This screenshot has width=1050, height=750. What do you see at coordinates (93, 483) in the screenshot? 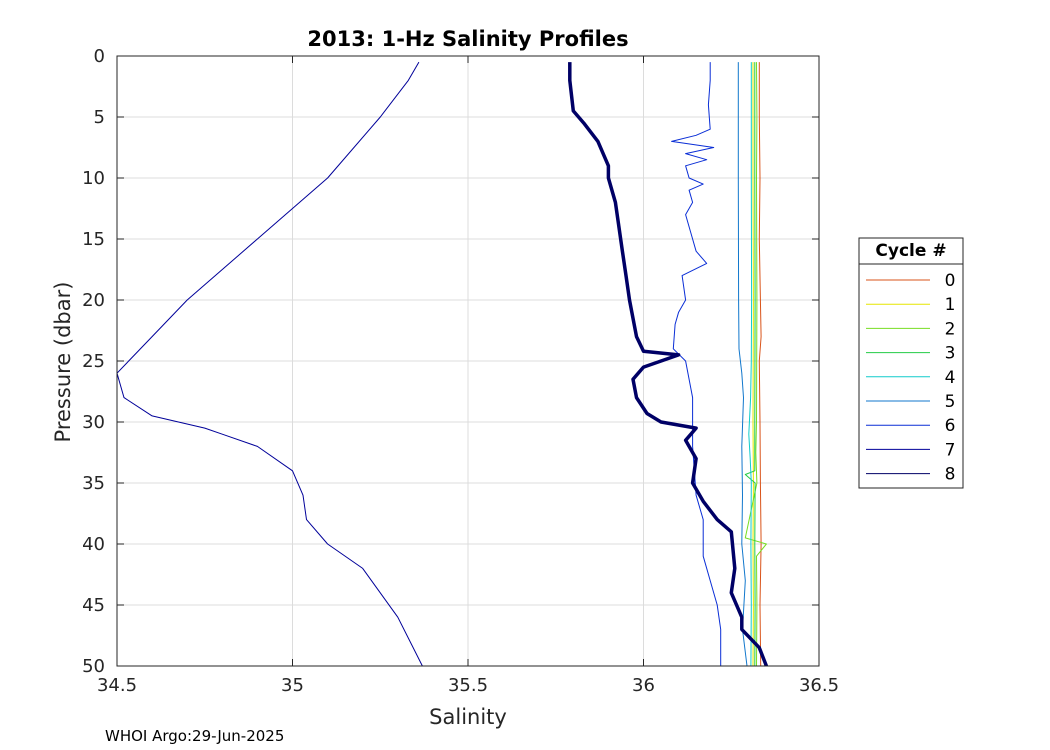
I see `y-tick-label: 35` at bounding box center [93, 483].